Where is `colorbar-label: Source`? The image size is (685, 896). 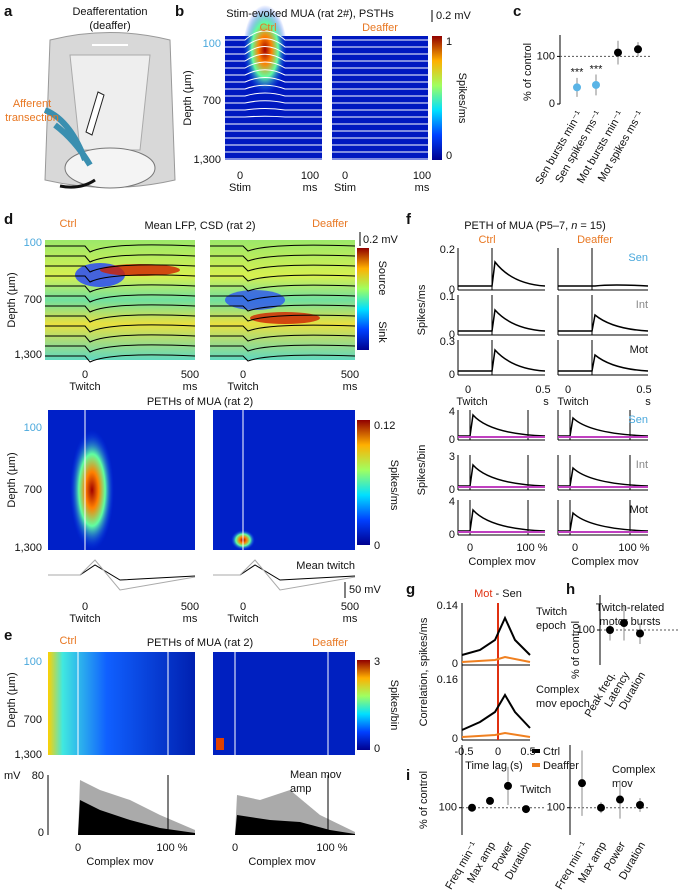
colorbar-label: Source is located at coordinates (382, 278).